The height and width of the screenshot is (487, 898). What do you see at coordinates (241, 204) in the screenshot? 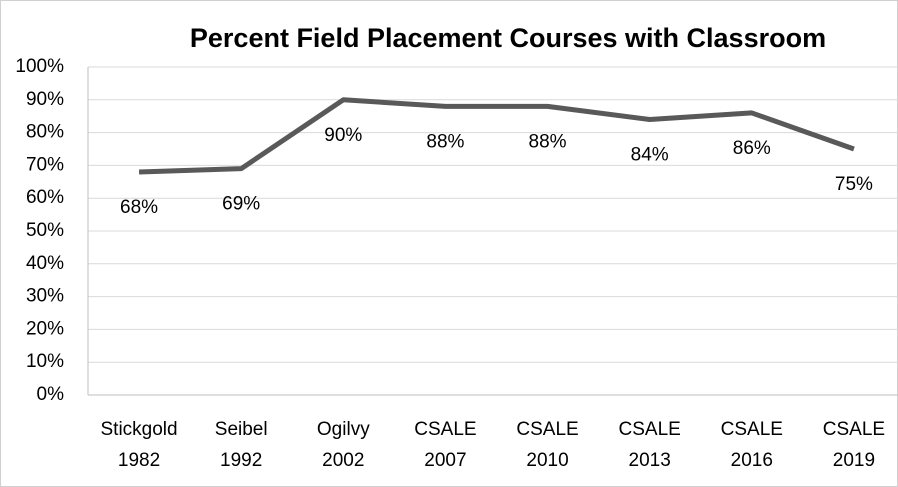
I see `data-label: 69%` at bounding box center [241, 204].